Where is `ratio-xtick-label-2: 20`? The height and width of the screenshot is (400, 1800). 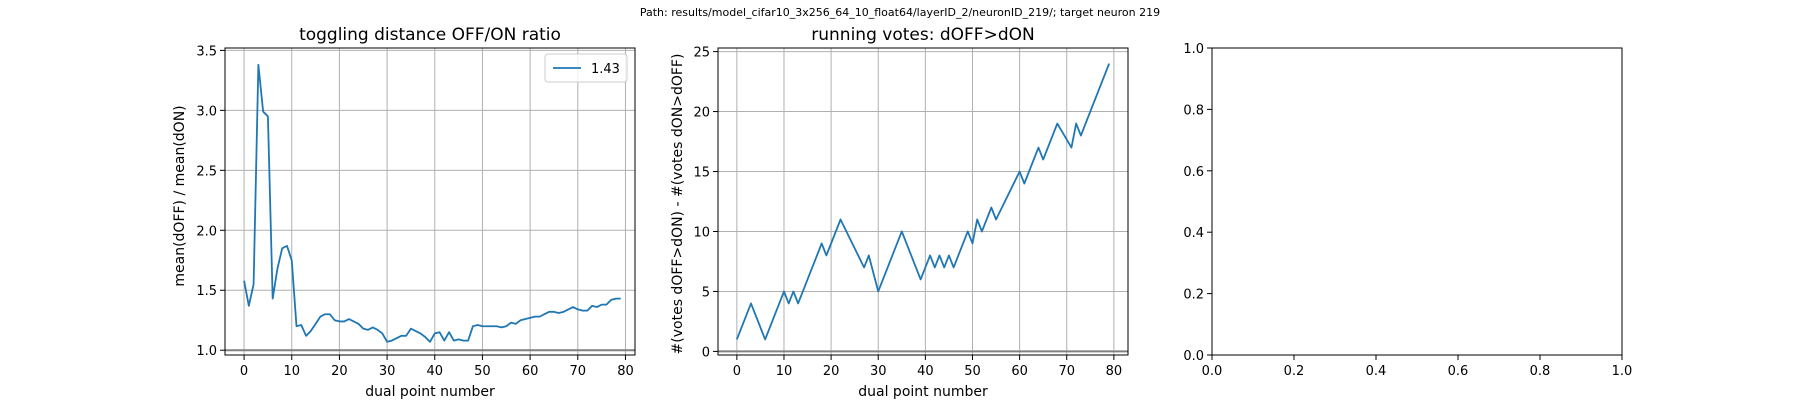
ratio-xtick-label-2: 20 is located at coordinates (339, 371).